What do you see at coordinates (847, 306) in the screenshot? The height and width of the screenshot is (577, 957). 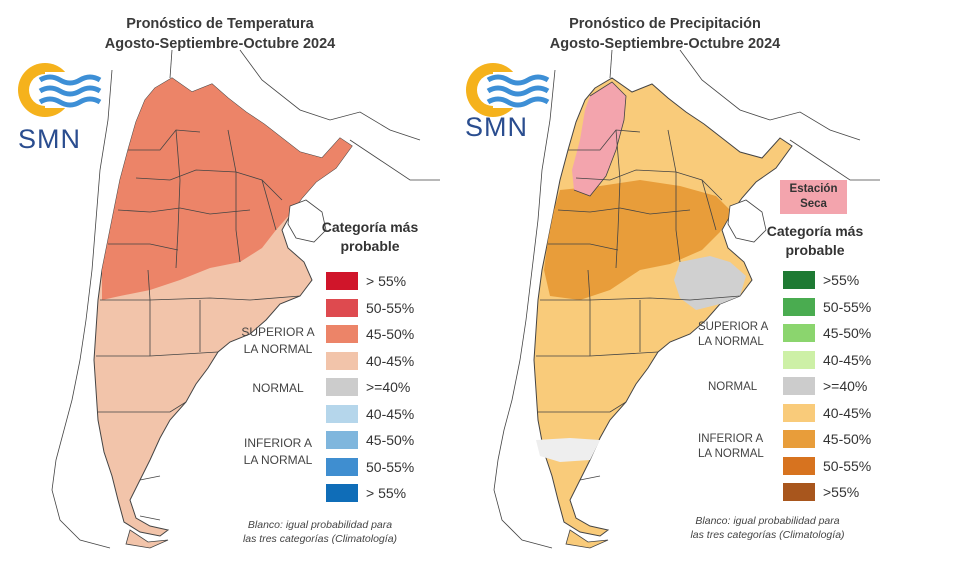 I see `precipitation-legend-label-1: 50-55%` at bounding box center [847, 306].